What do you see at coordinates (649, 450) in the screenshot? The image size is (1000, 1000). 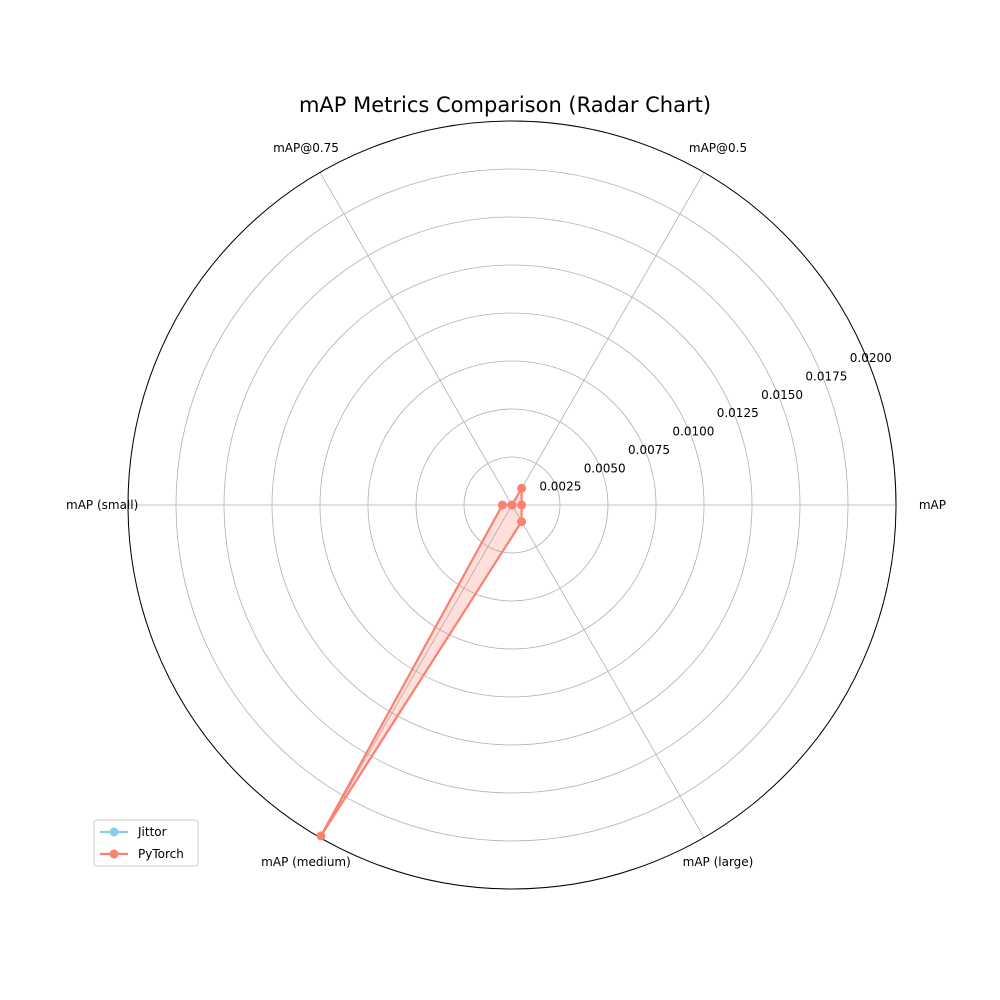 I see `radial-tick-label: 0.0075` at bounding box center [649, 450].